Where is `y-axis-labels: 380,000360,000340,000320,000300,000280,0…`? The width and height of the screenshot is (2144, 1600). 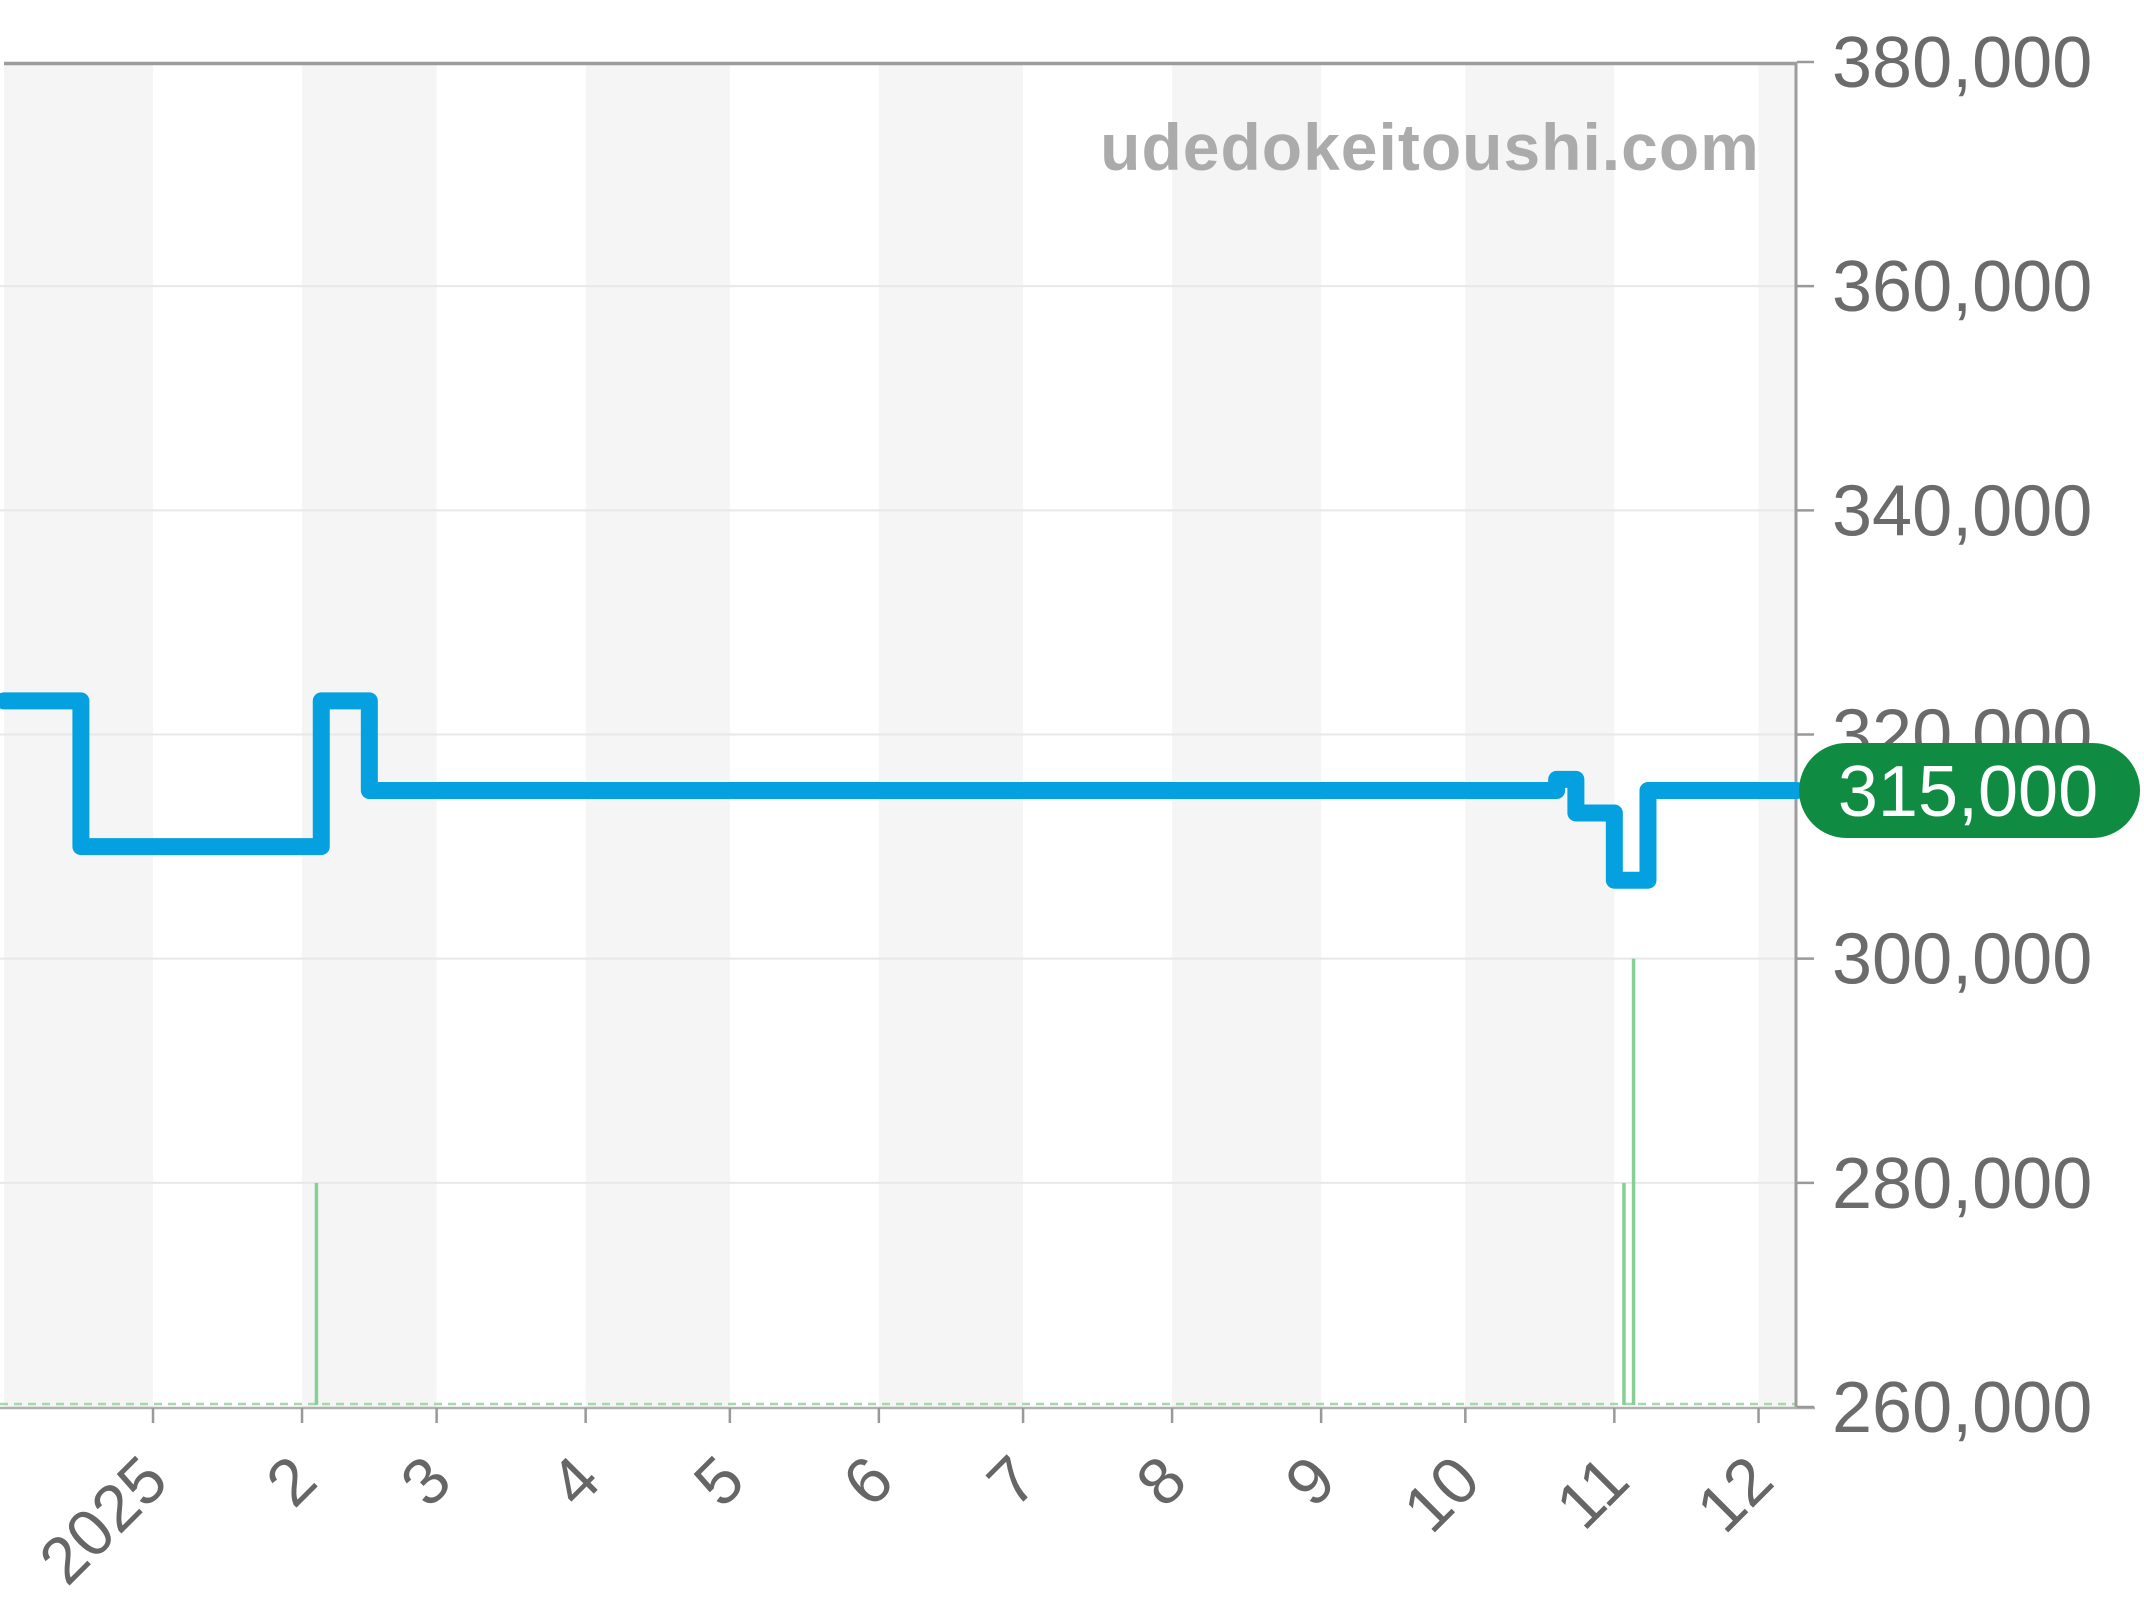
y-axis-labels: 380,000360,000340,000320,000300,000280,0… is located at coordinates (1962, 735).